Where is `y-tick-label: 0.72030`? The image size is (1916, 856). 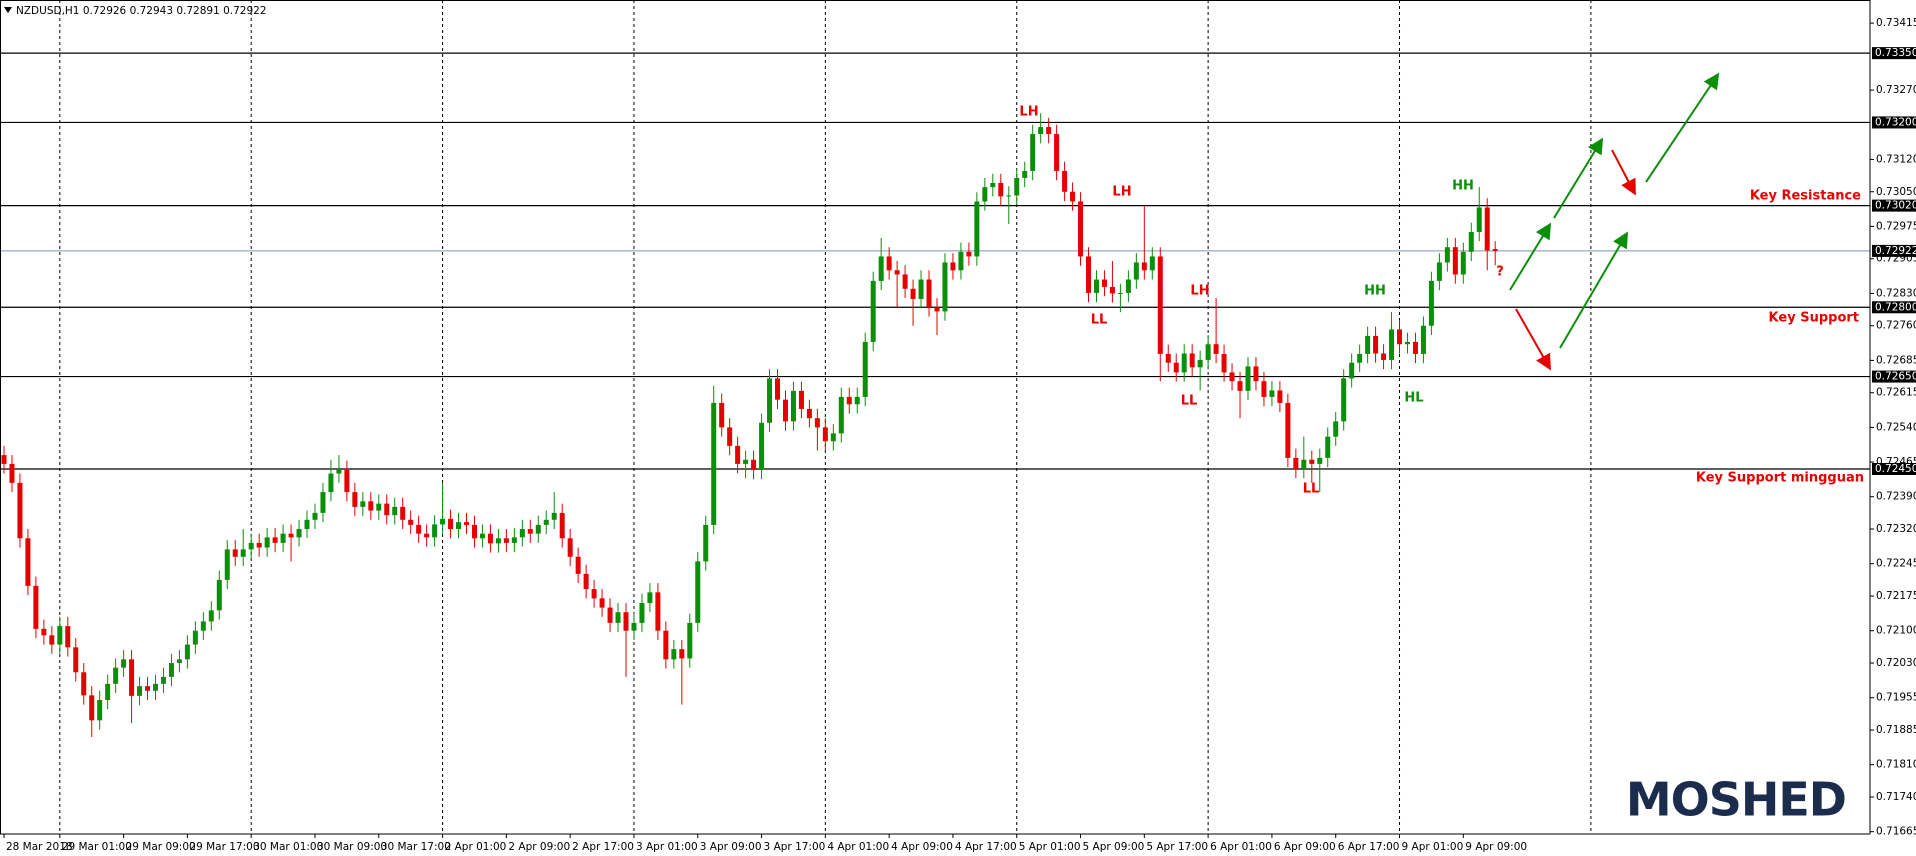
y-tick-label: 0.72030 is located at coordinates (1896, 663).